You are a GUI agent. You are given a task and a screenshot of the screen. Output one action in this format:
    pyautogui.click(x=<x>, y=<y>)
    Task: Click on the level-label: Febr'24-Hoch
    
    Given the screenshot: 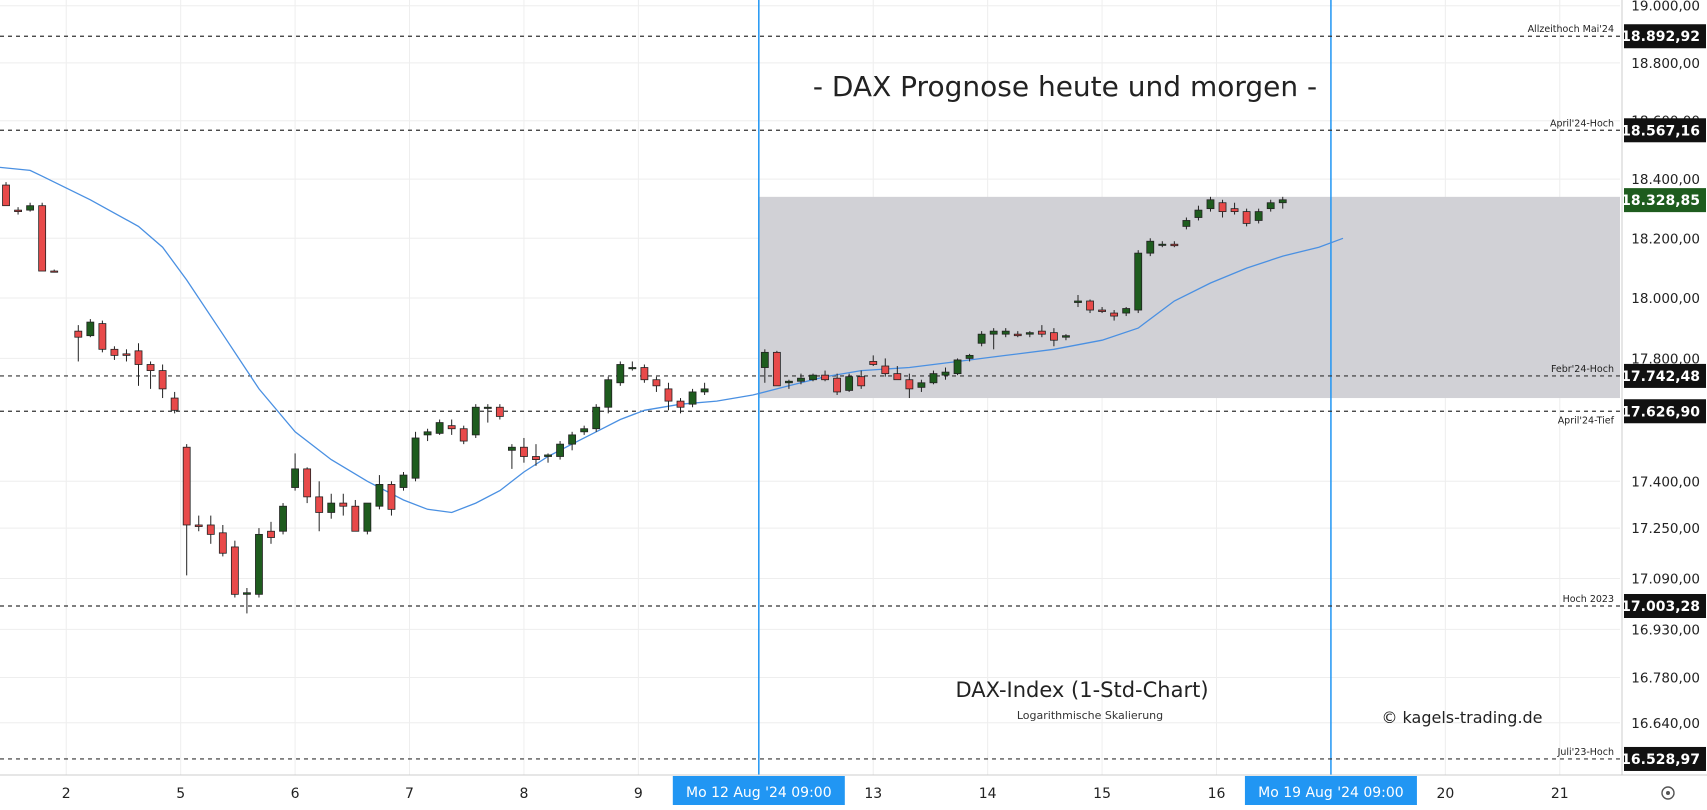 What is the action you would take?
    pyautogui.click(x=1582, y=369)
    